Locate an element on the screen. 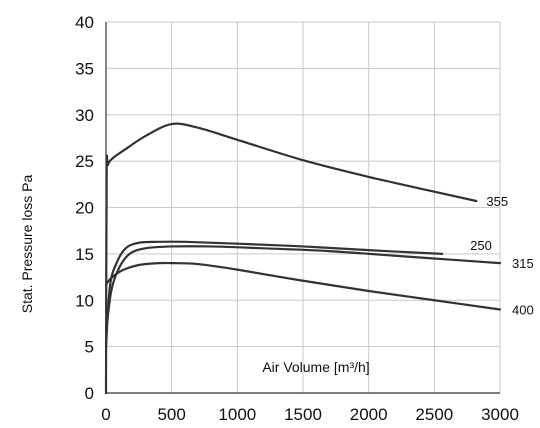 Image resolution: width=540 pixels, height=428 pixels. y-axis-title: Stat. Pressure loss Pa is located at coordinates (27, 244).